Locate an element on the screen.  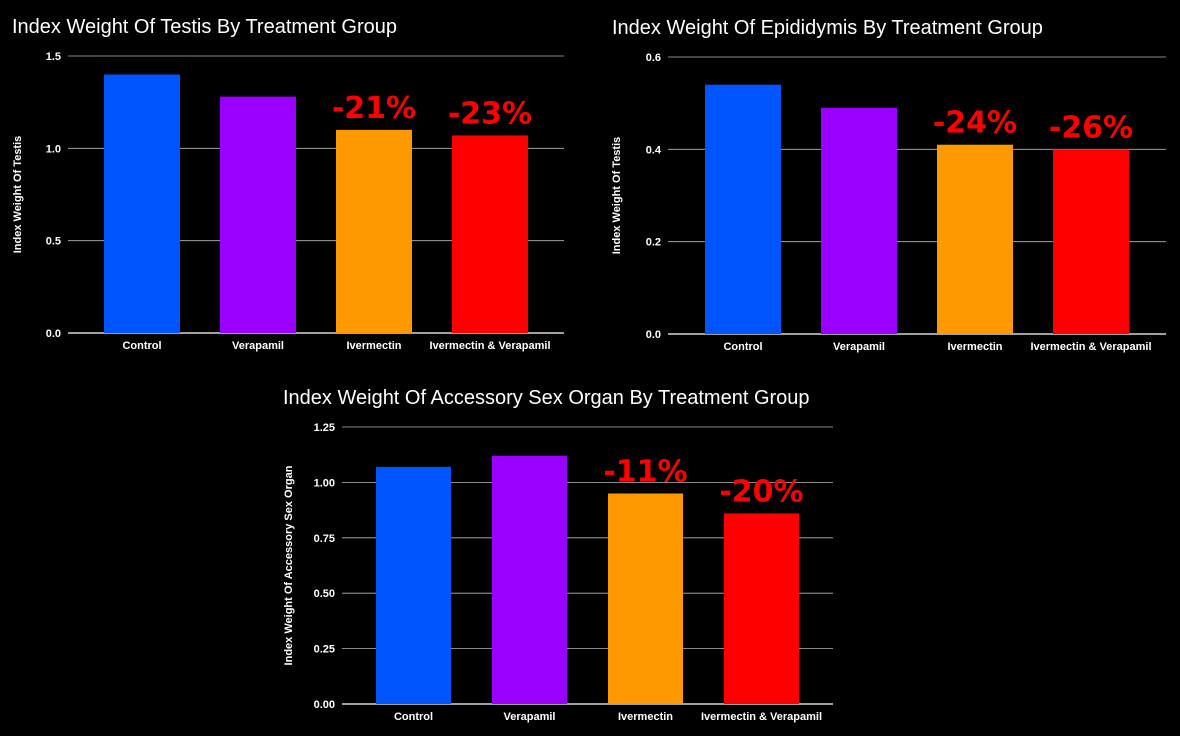
y-tick-label: 0.2 is located at coordinates (653, 243).